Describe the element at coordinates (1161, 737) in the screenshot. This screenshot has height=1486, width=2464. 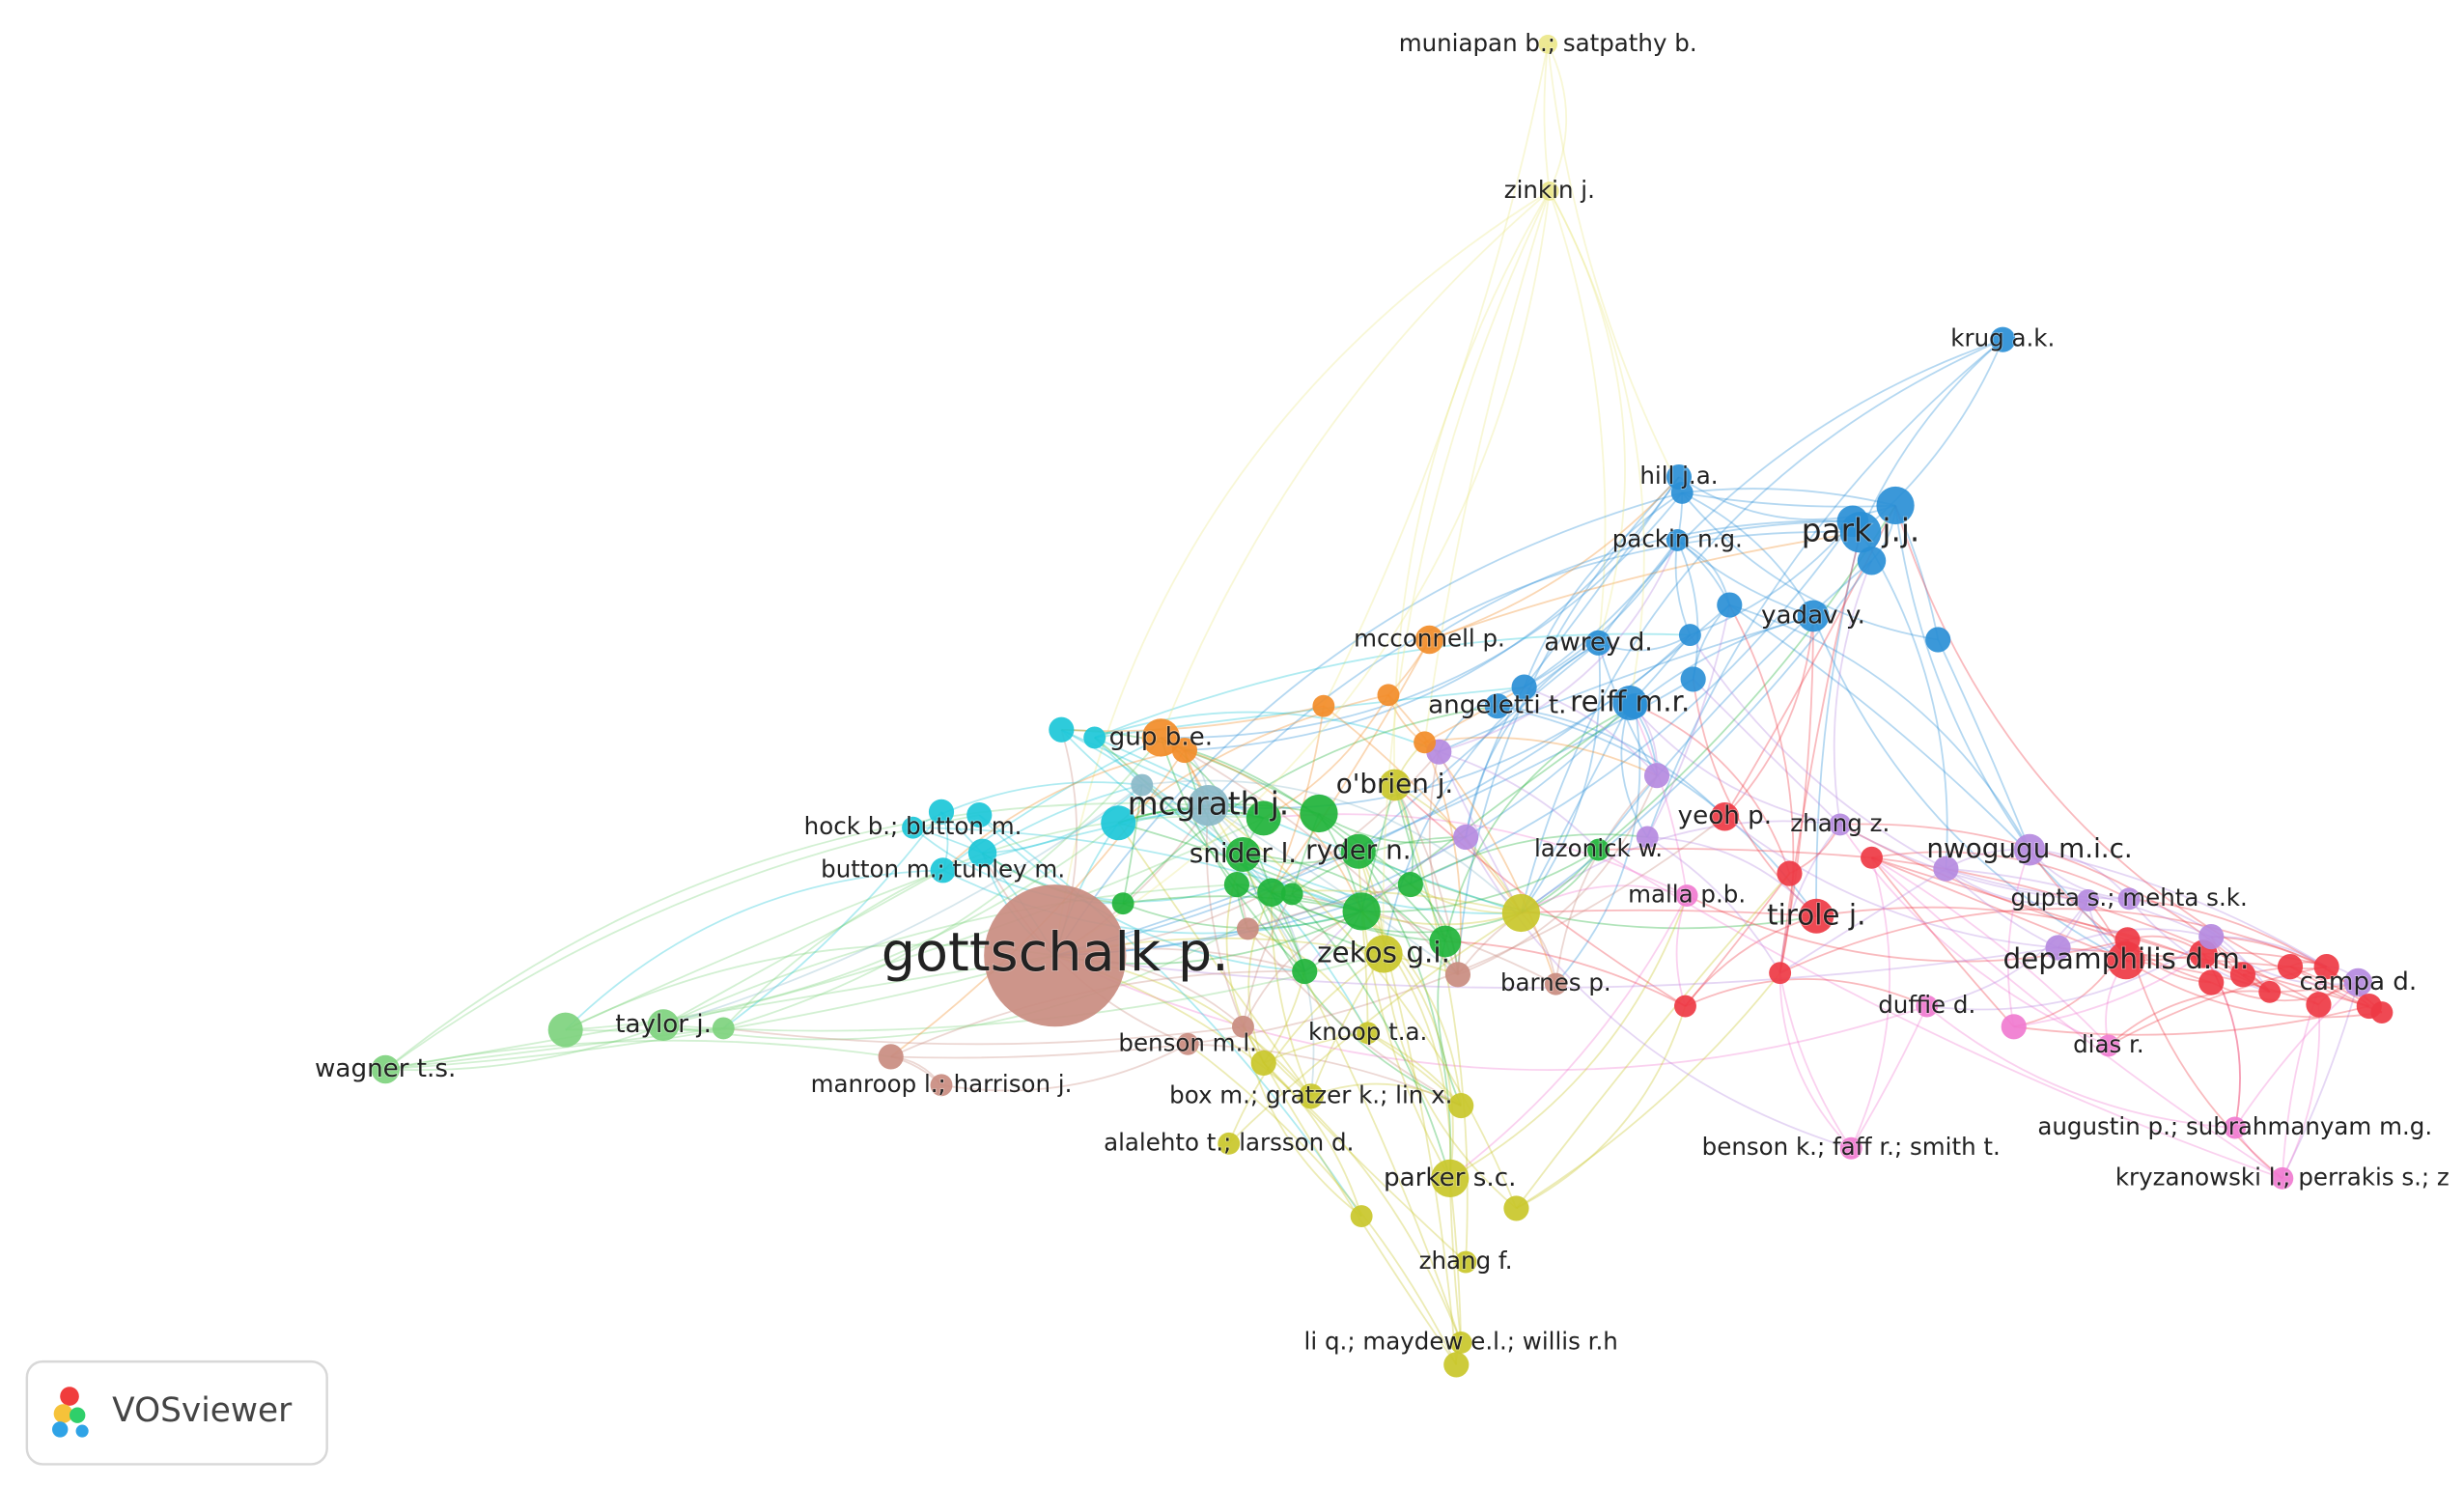
I see `node-label: gup b.e.` at that location.